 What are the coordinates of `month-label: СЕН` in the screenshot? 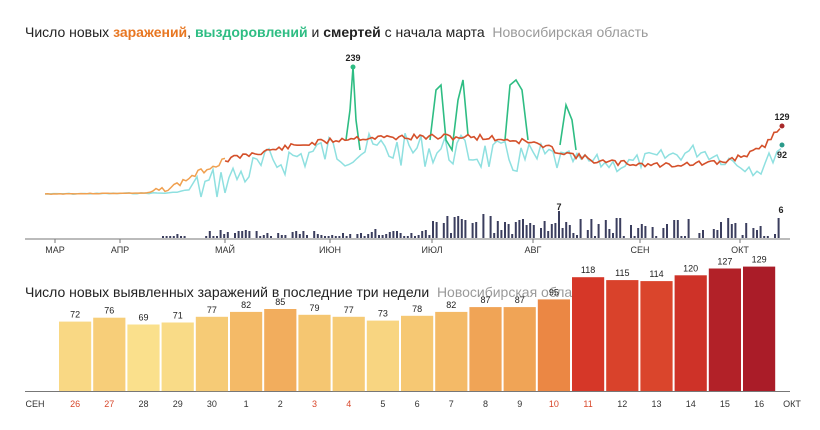 It's located at (639, 250).